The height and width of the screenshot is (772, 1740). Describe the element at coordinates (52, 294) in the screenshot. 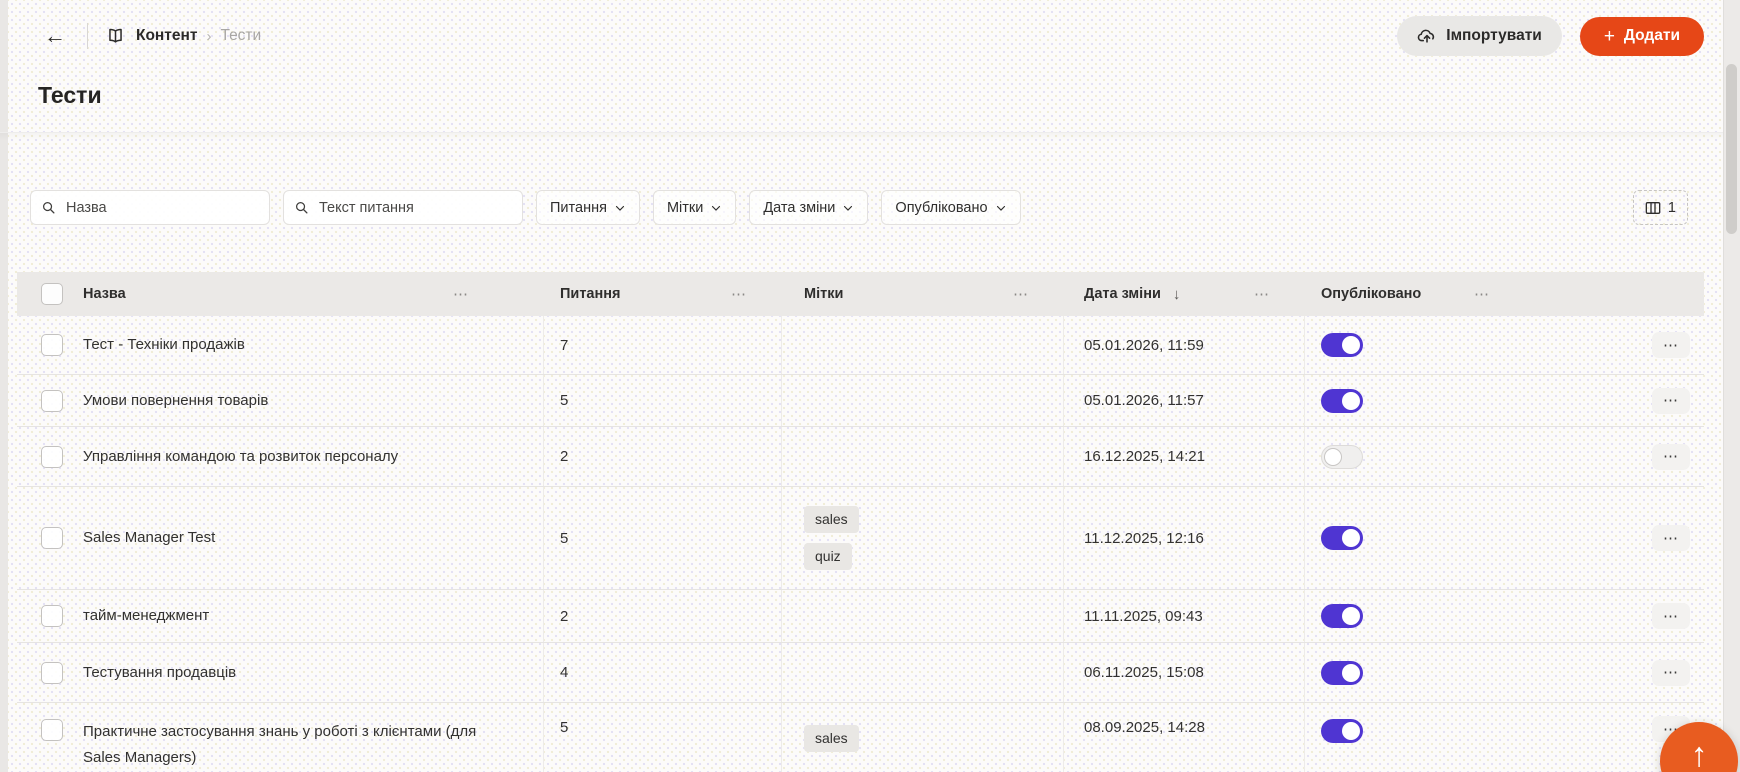

I see `select-all-checkbox` at that location.